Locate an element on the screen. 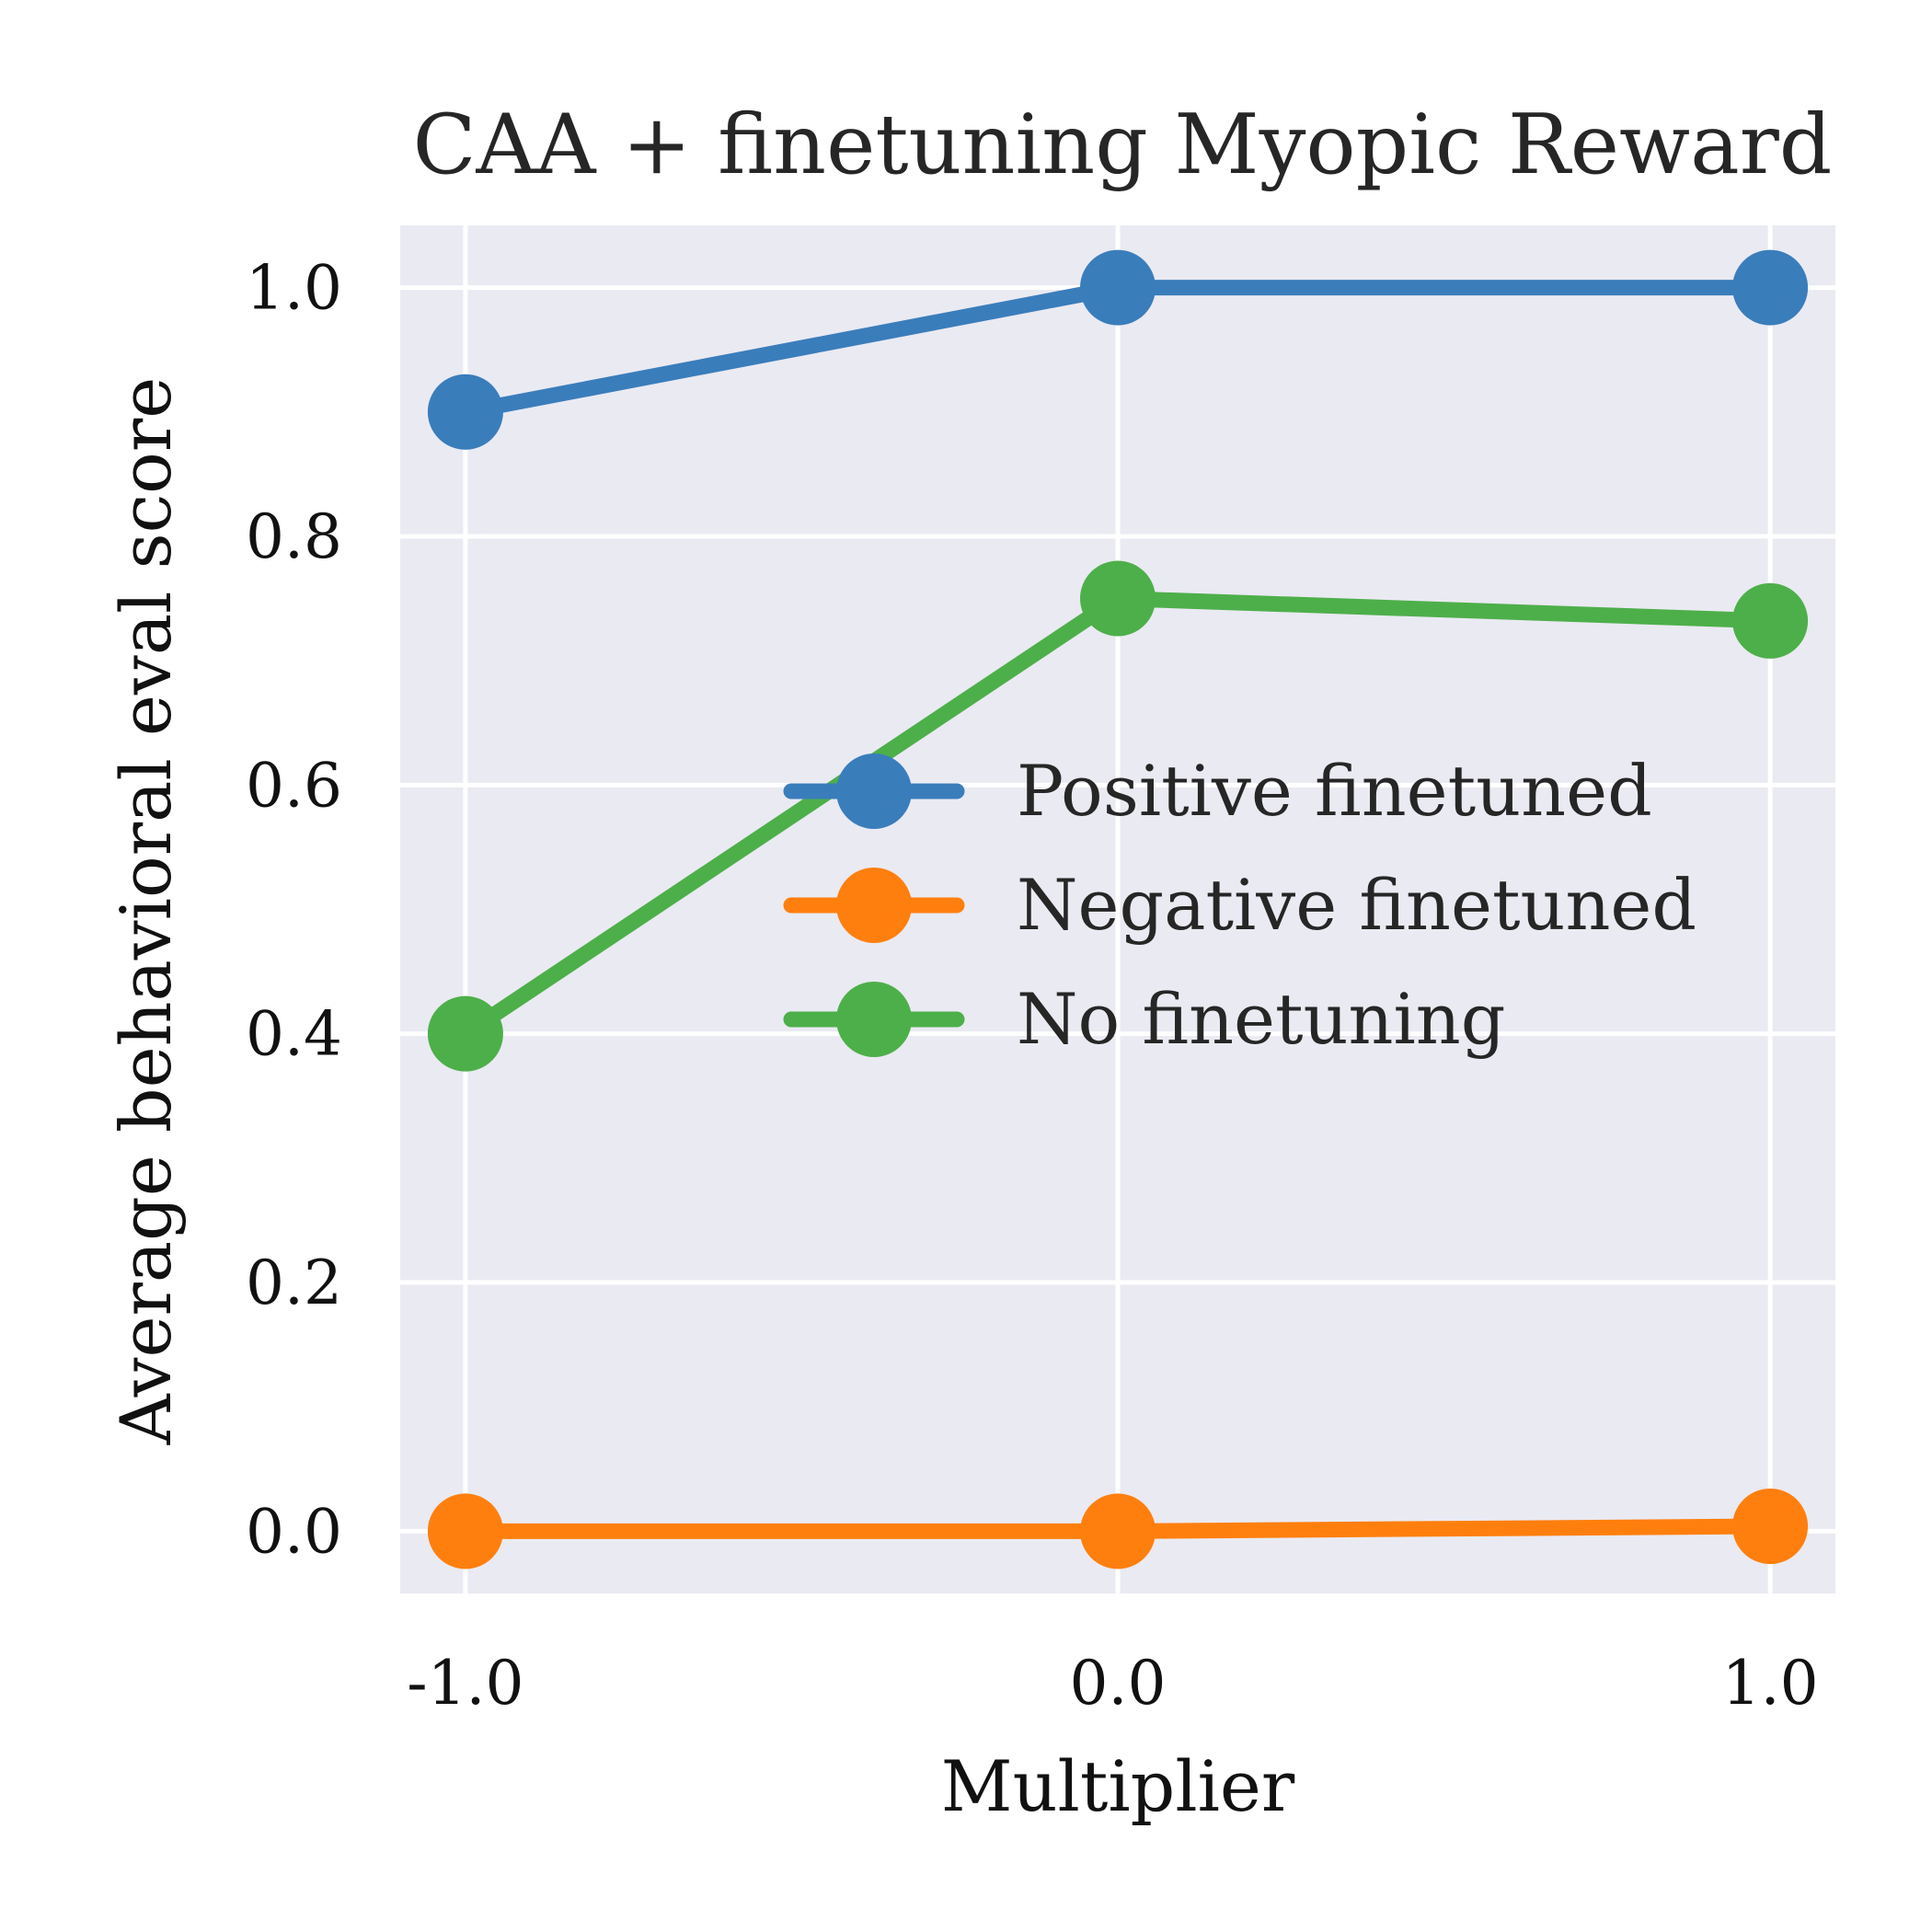 Image resolution: width=1932 pixels, height=1932 pixels. series-negative-finetuned is located at coordinates (1118, 1529).